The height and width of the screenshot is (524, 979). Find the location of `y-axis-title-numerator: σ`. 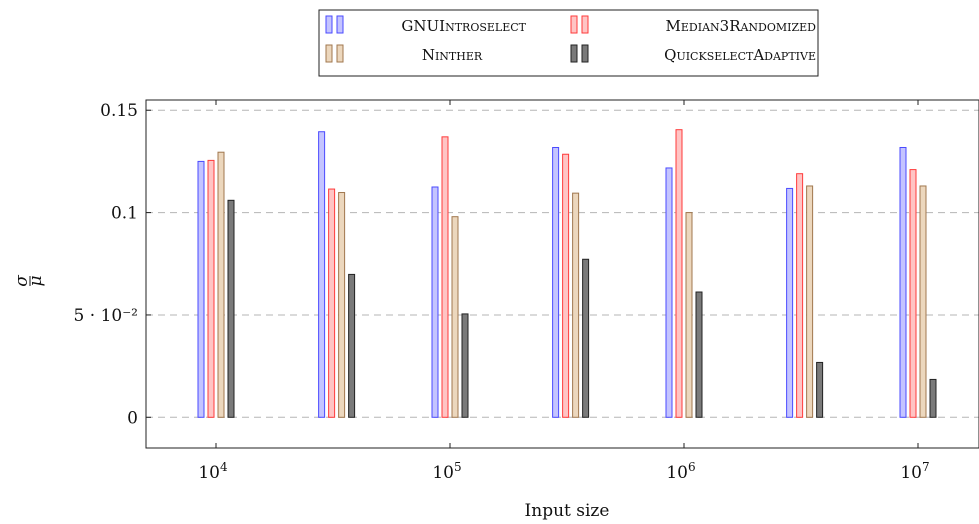

y-axis-title-numerator: σ is located at coordinates (22, 281).